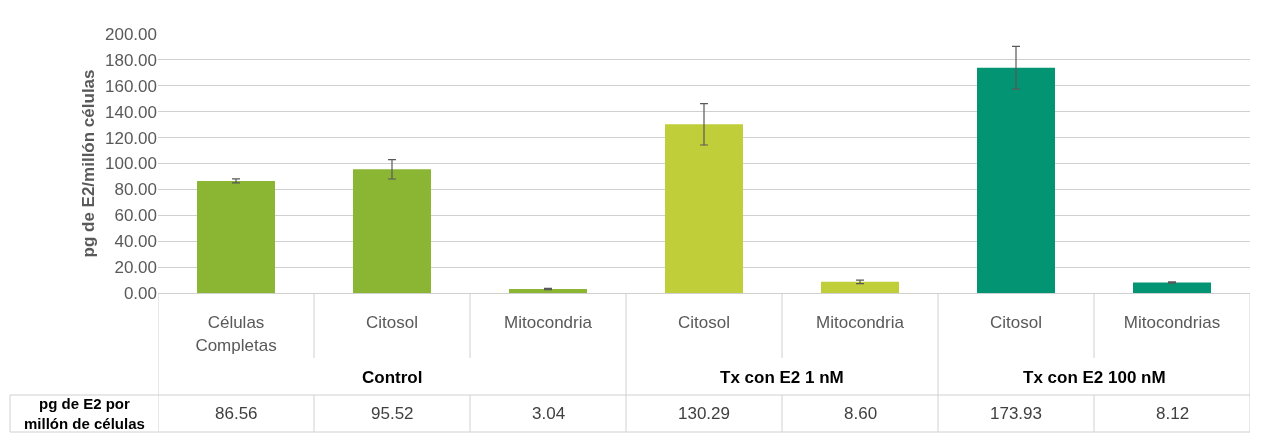 The width and height of the screenshot is (1264, 436). Describe the element at coordinates (131, 112) in the screenshot. I see `y-tick-label: 140.00` at that location.